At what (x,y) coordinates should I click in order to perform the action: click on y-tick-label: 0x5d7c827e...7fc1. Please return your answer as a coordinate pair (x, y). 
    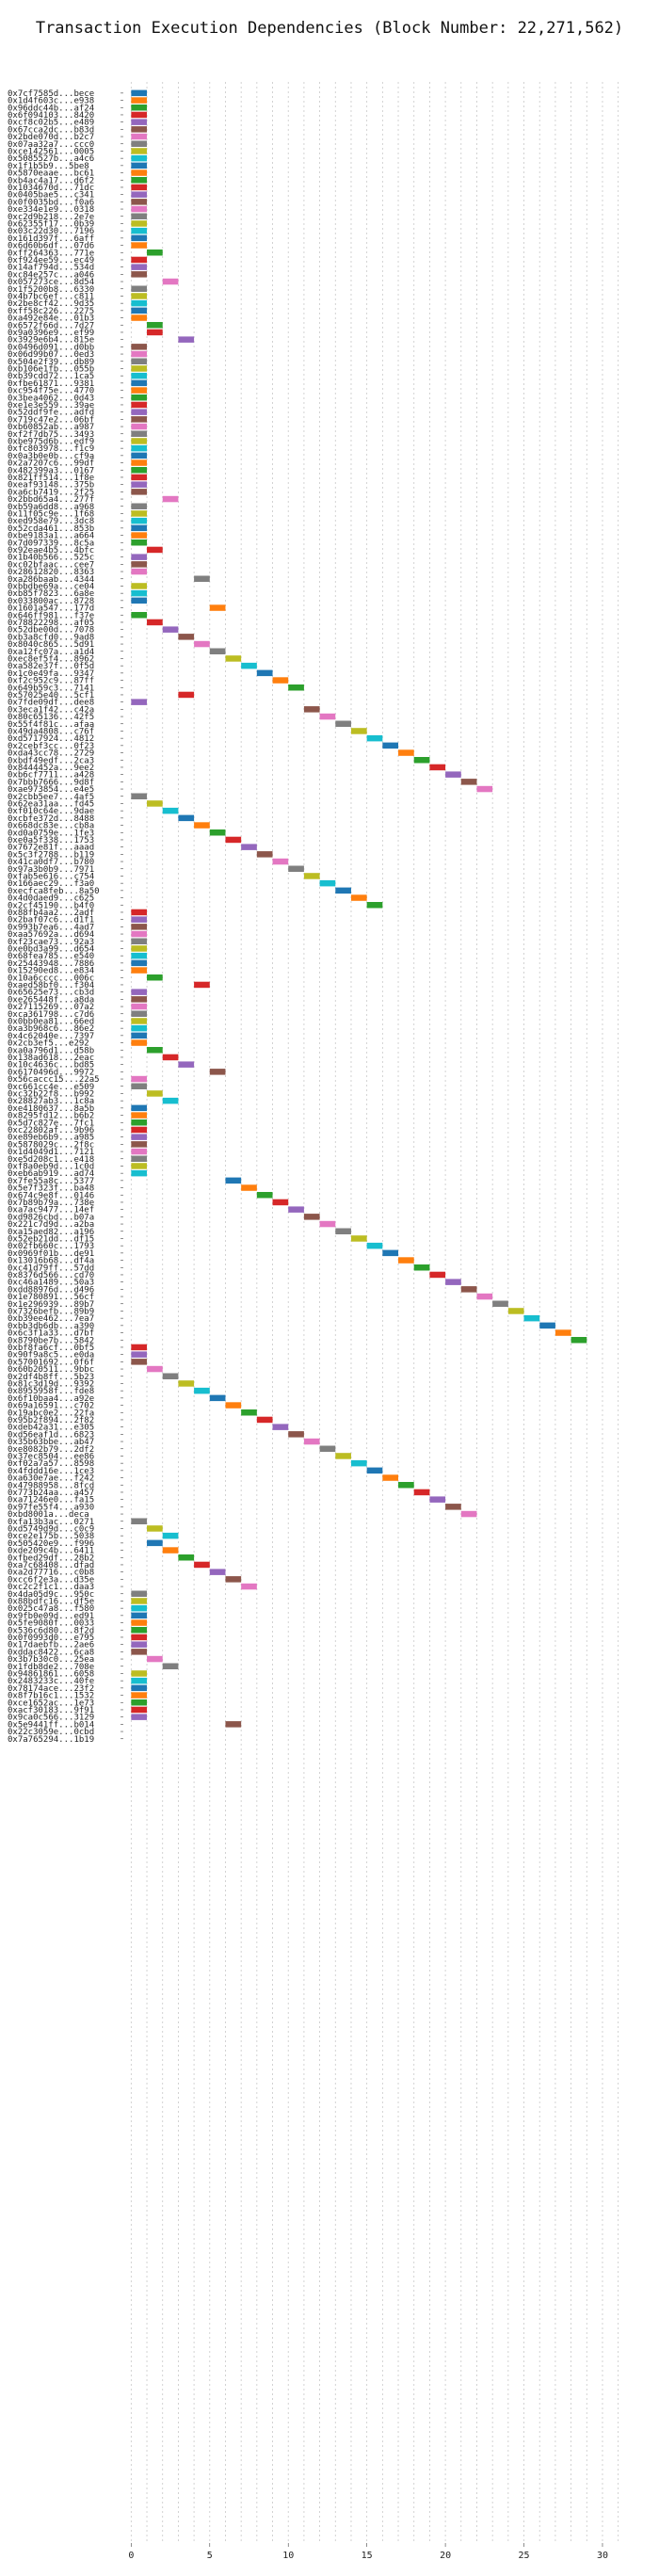
    Looking at the image, I should click on (51, 1123).